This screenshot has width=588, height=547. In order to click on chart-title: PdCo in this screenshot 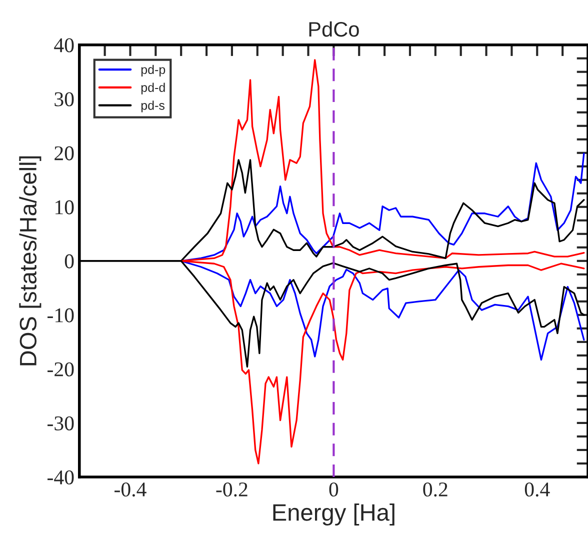, I will do `click(334, 29)`.